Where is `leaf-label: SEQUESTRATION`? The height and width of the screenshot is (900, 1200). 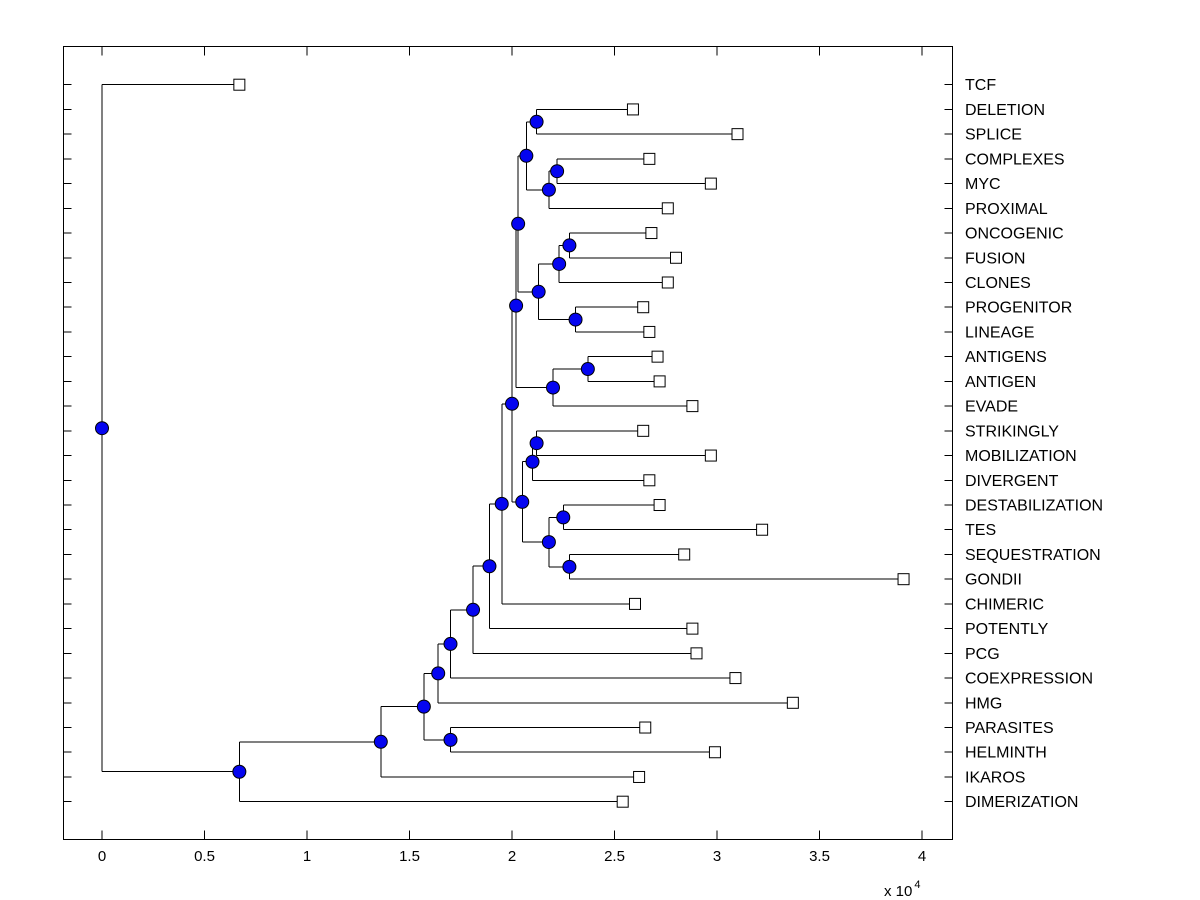
leaf-label: SEQUESTRATION is located at coordinates (1033, 555).